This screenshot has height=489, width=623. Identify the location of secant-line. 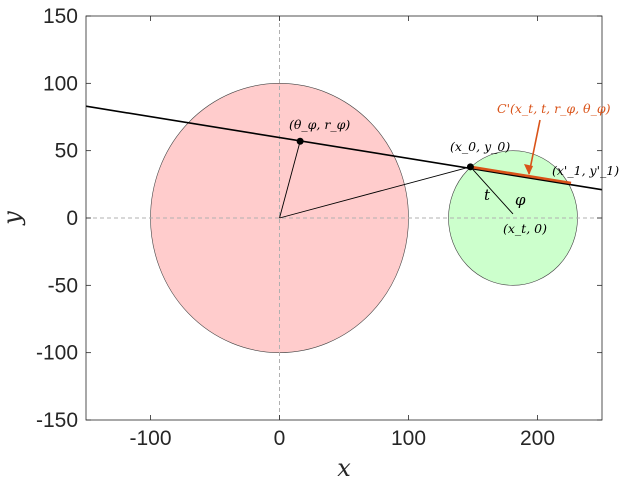
(344, 148).